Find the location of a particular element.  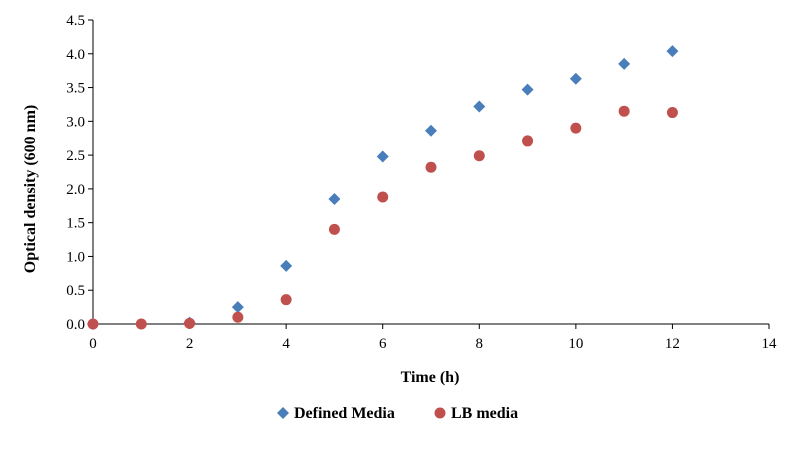

legend-marker-defined-media is located at coordinates (283, 413).